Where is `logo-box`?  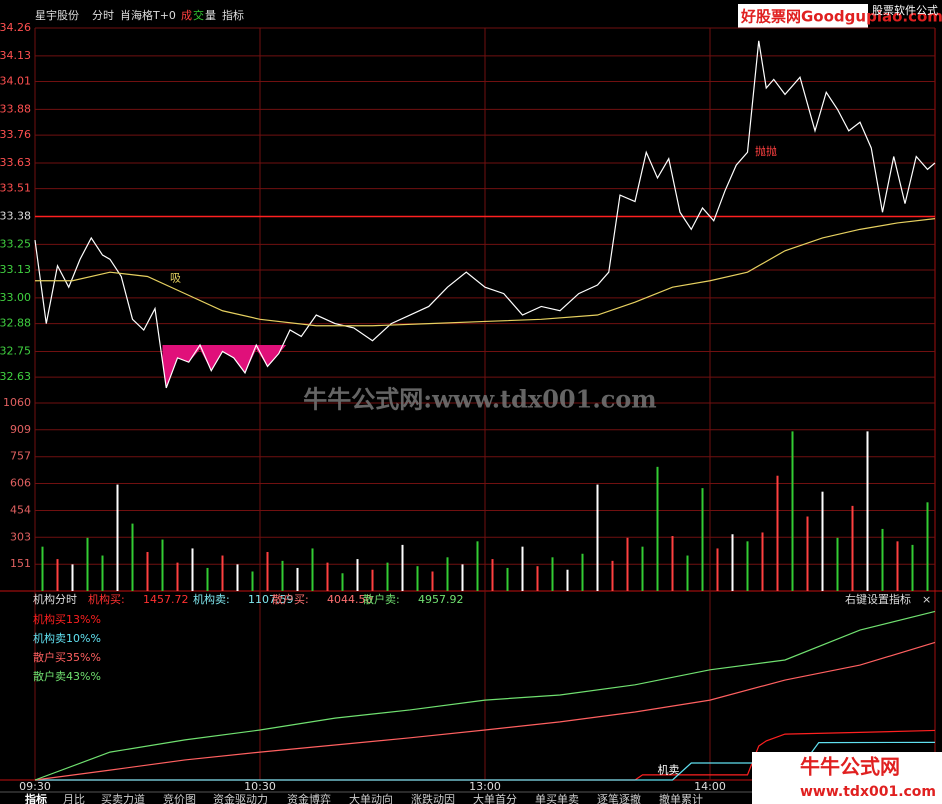 logo-box is located at coordinates (847, 778).